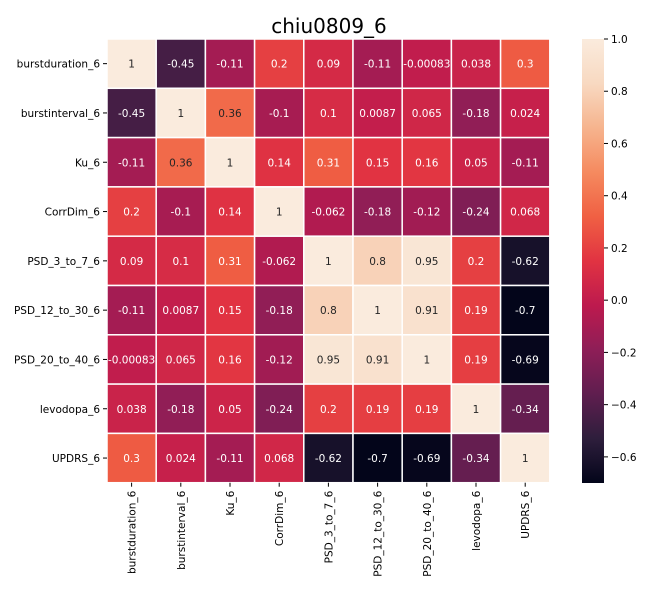  Describe the element at coordinates (57, 360) in the screenshot. I see `y-tick-label: PSD_20_to_40_6` at that location.